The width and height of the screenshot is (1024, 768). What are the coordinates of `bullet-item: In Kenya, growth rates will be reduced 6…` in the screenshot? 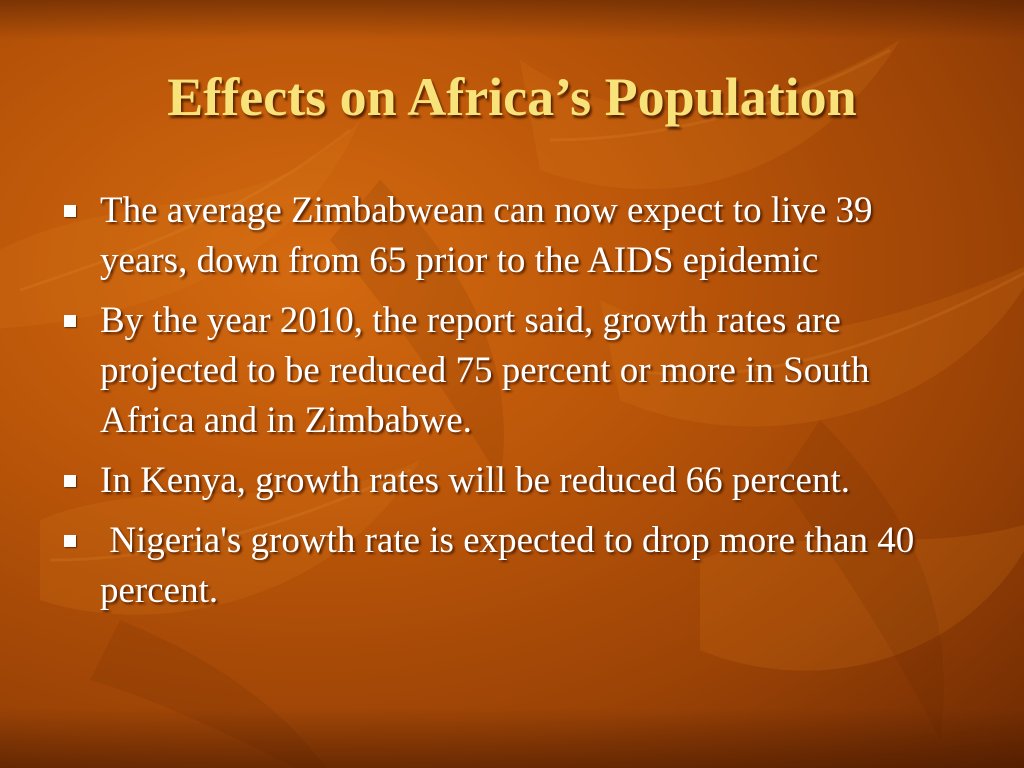 It's located at (514, 481).